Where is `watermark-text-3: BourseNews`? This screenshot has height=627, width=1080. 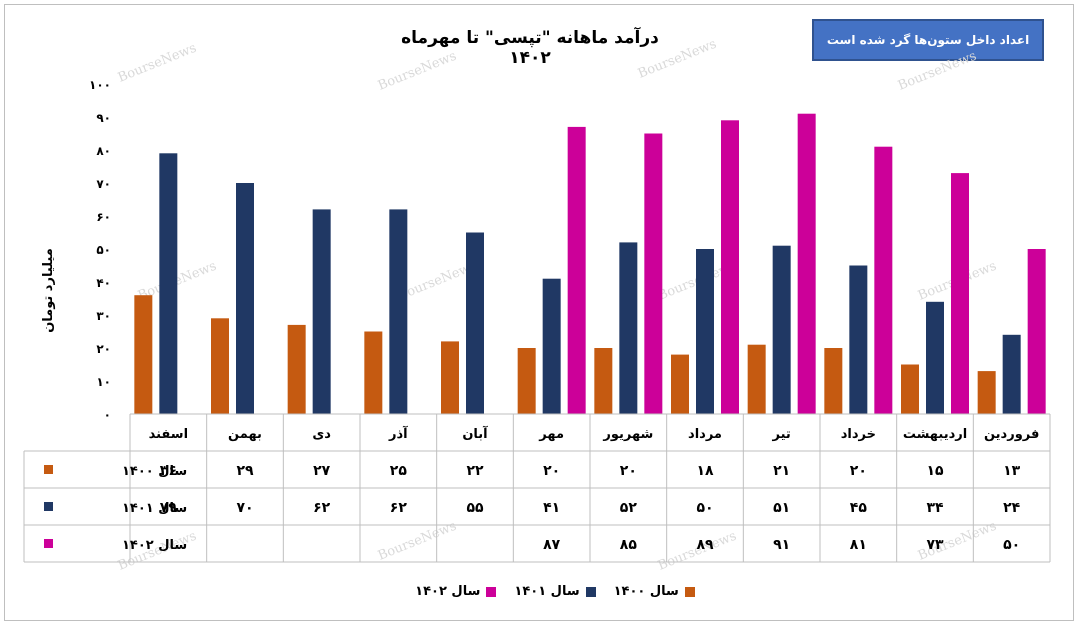
watermark-text-3: BourseNews is located at coordinates (937, 71).